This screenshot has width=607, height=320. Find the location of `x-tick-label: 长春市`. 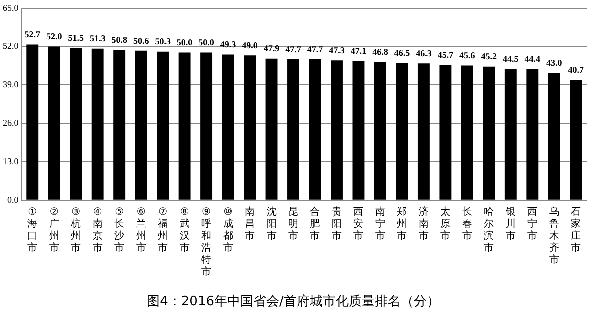

x-tick-label: 长春市 is located at coordinates (467, 224).